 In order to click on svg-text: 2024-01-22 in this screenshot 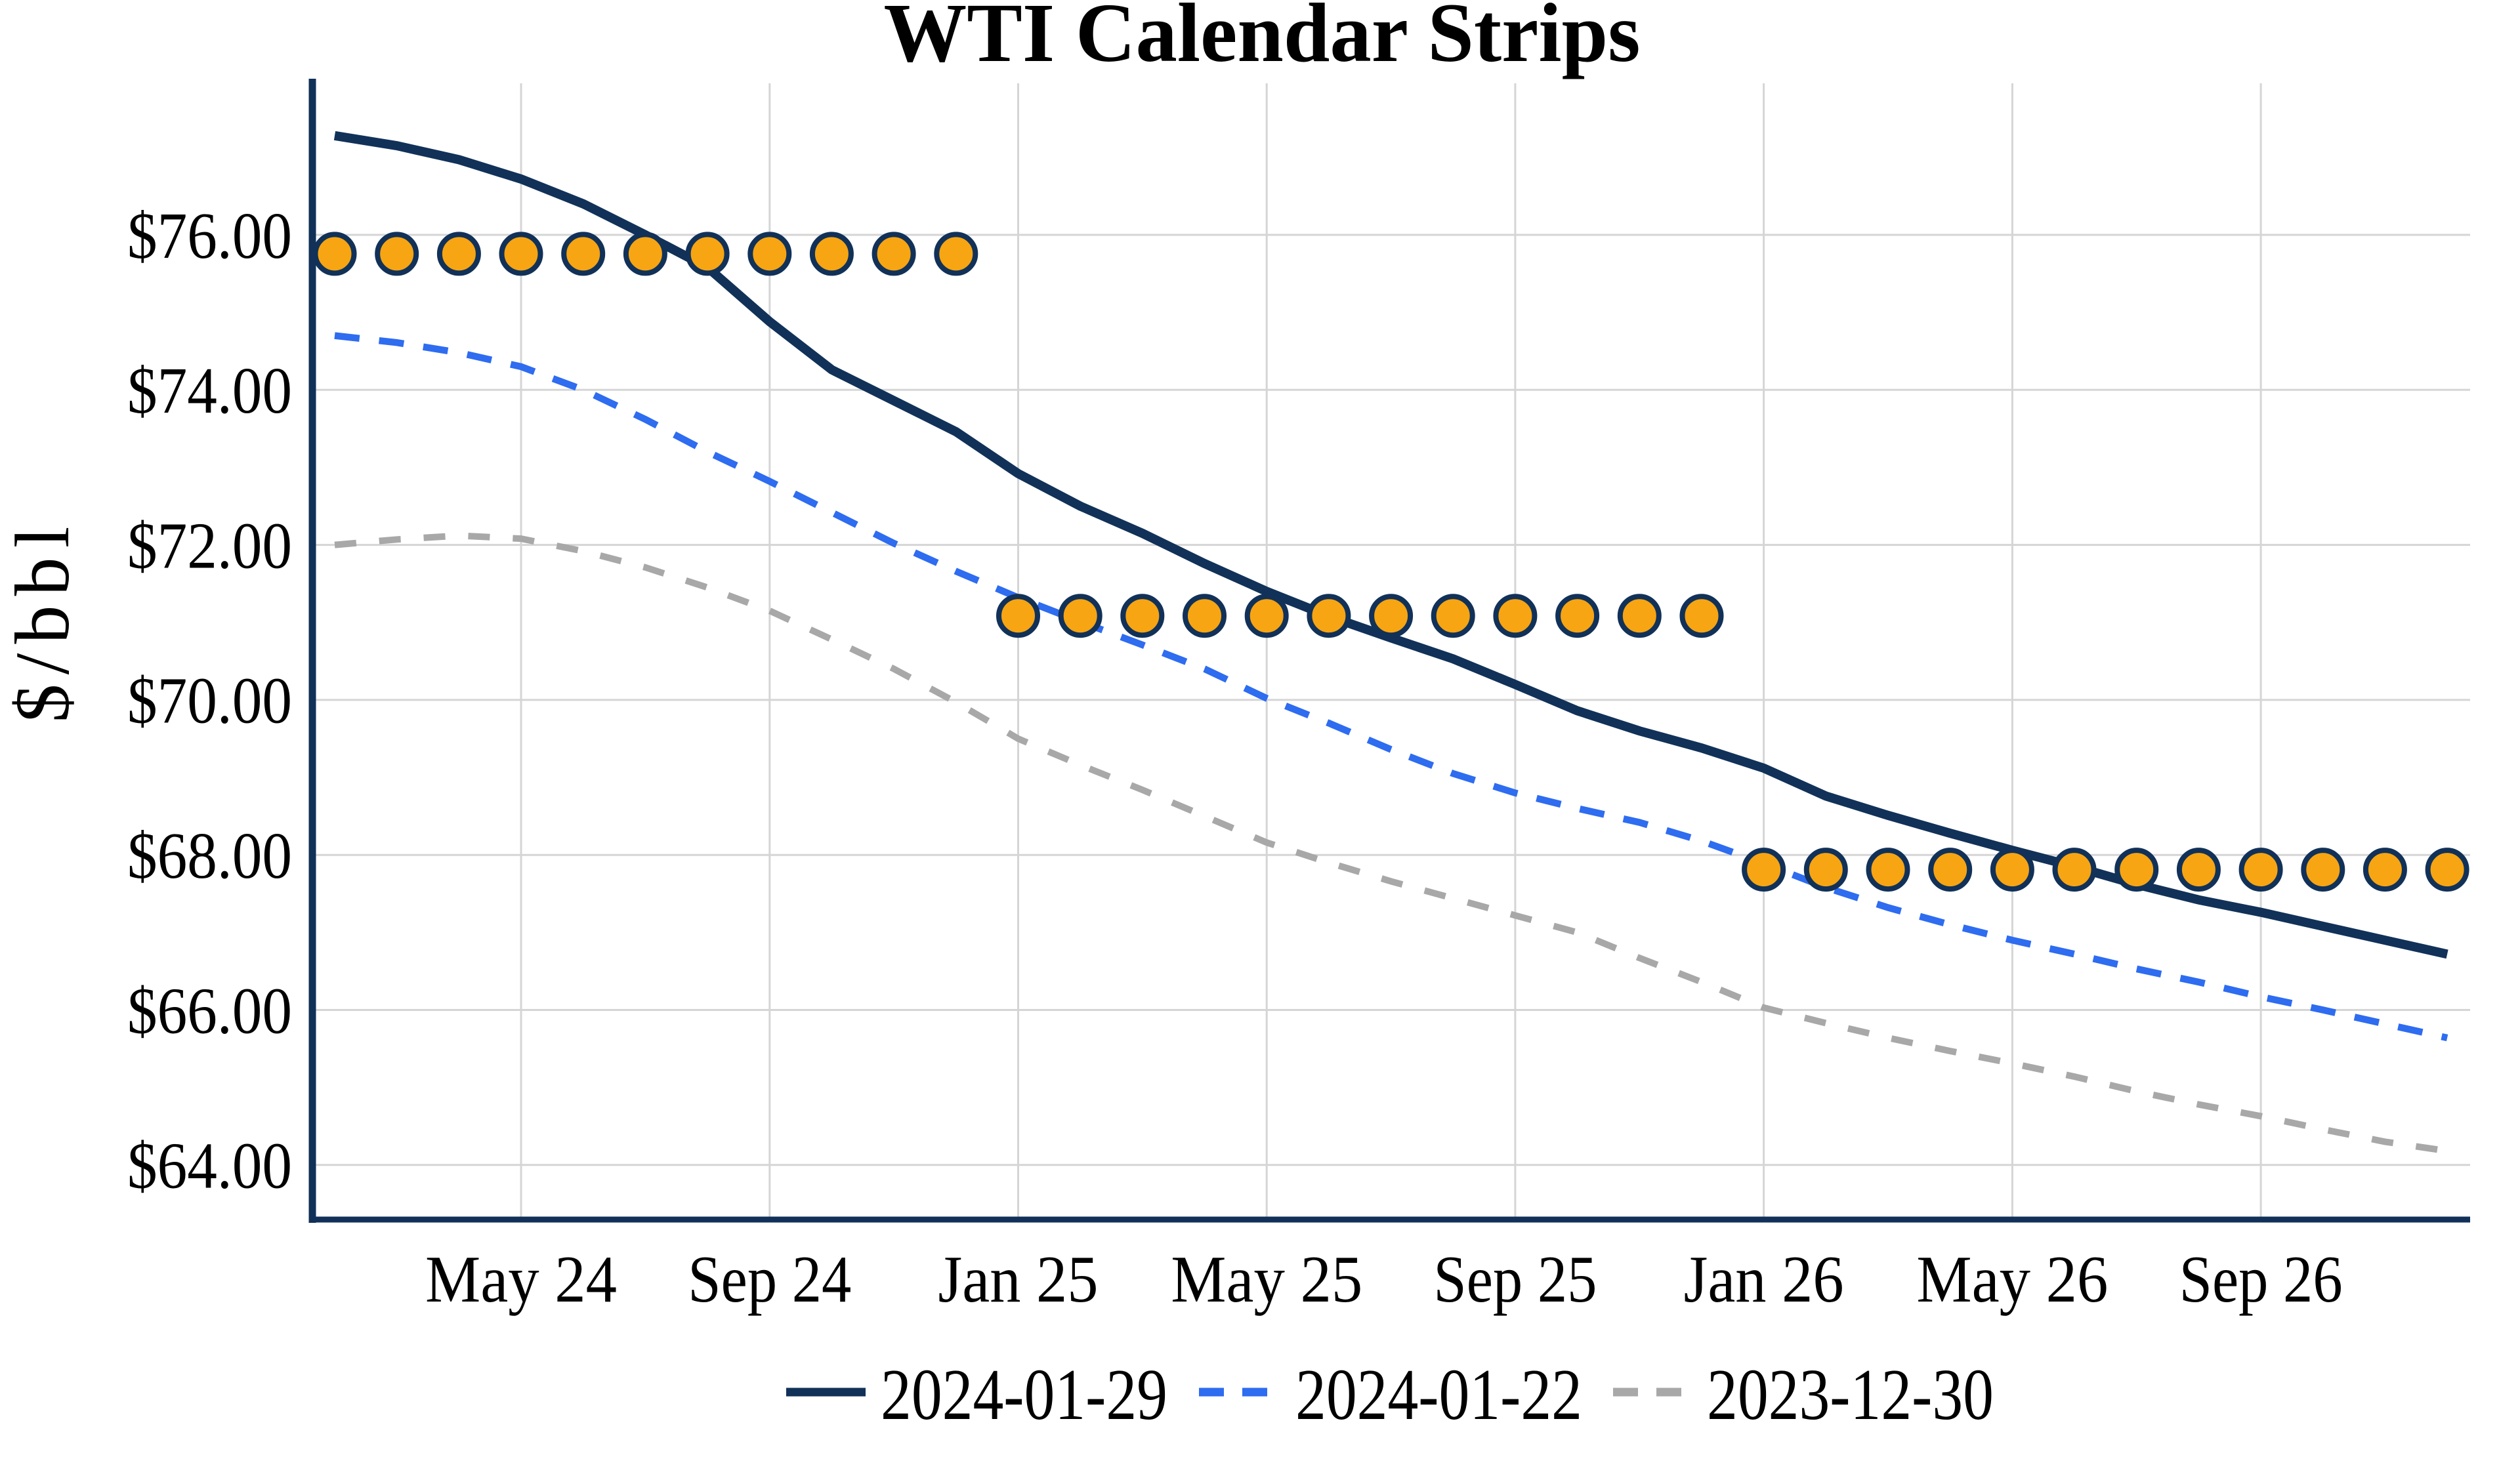, I will do `click(1438, 1395)`.